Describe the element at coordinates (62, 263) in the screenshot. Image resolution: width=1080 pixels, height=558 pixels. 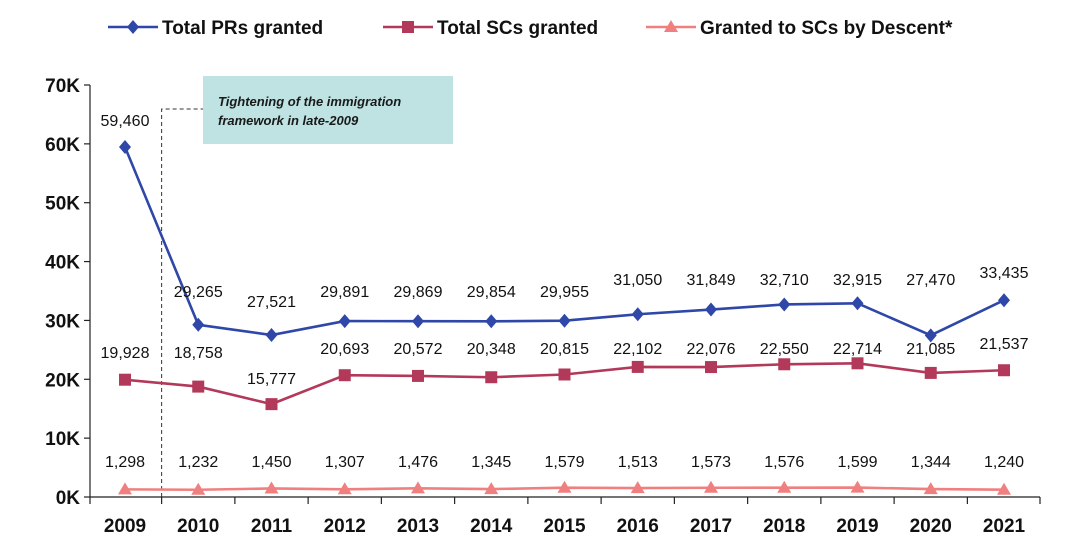
I see `y-tick-label: 40K` at that location.